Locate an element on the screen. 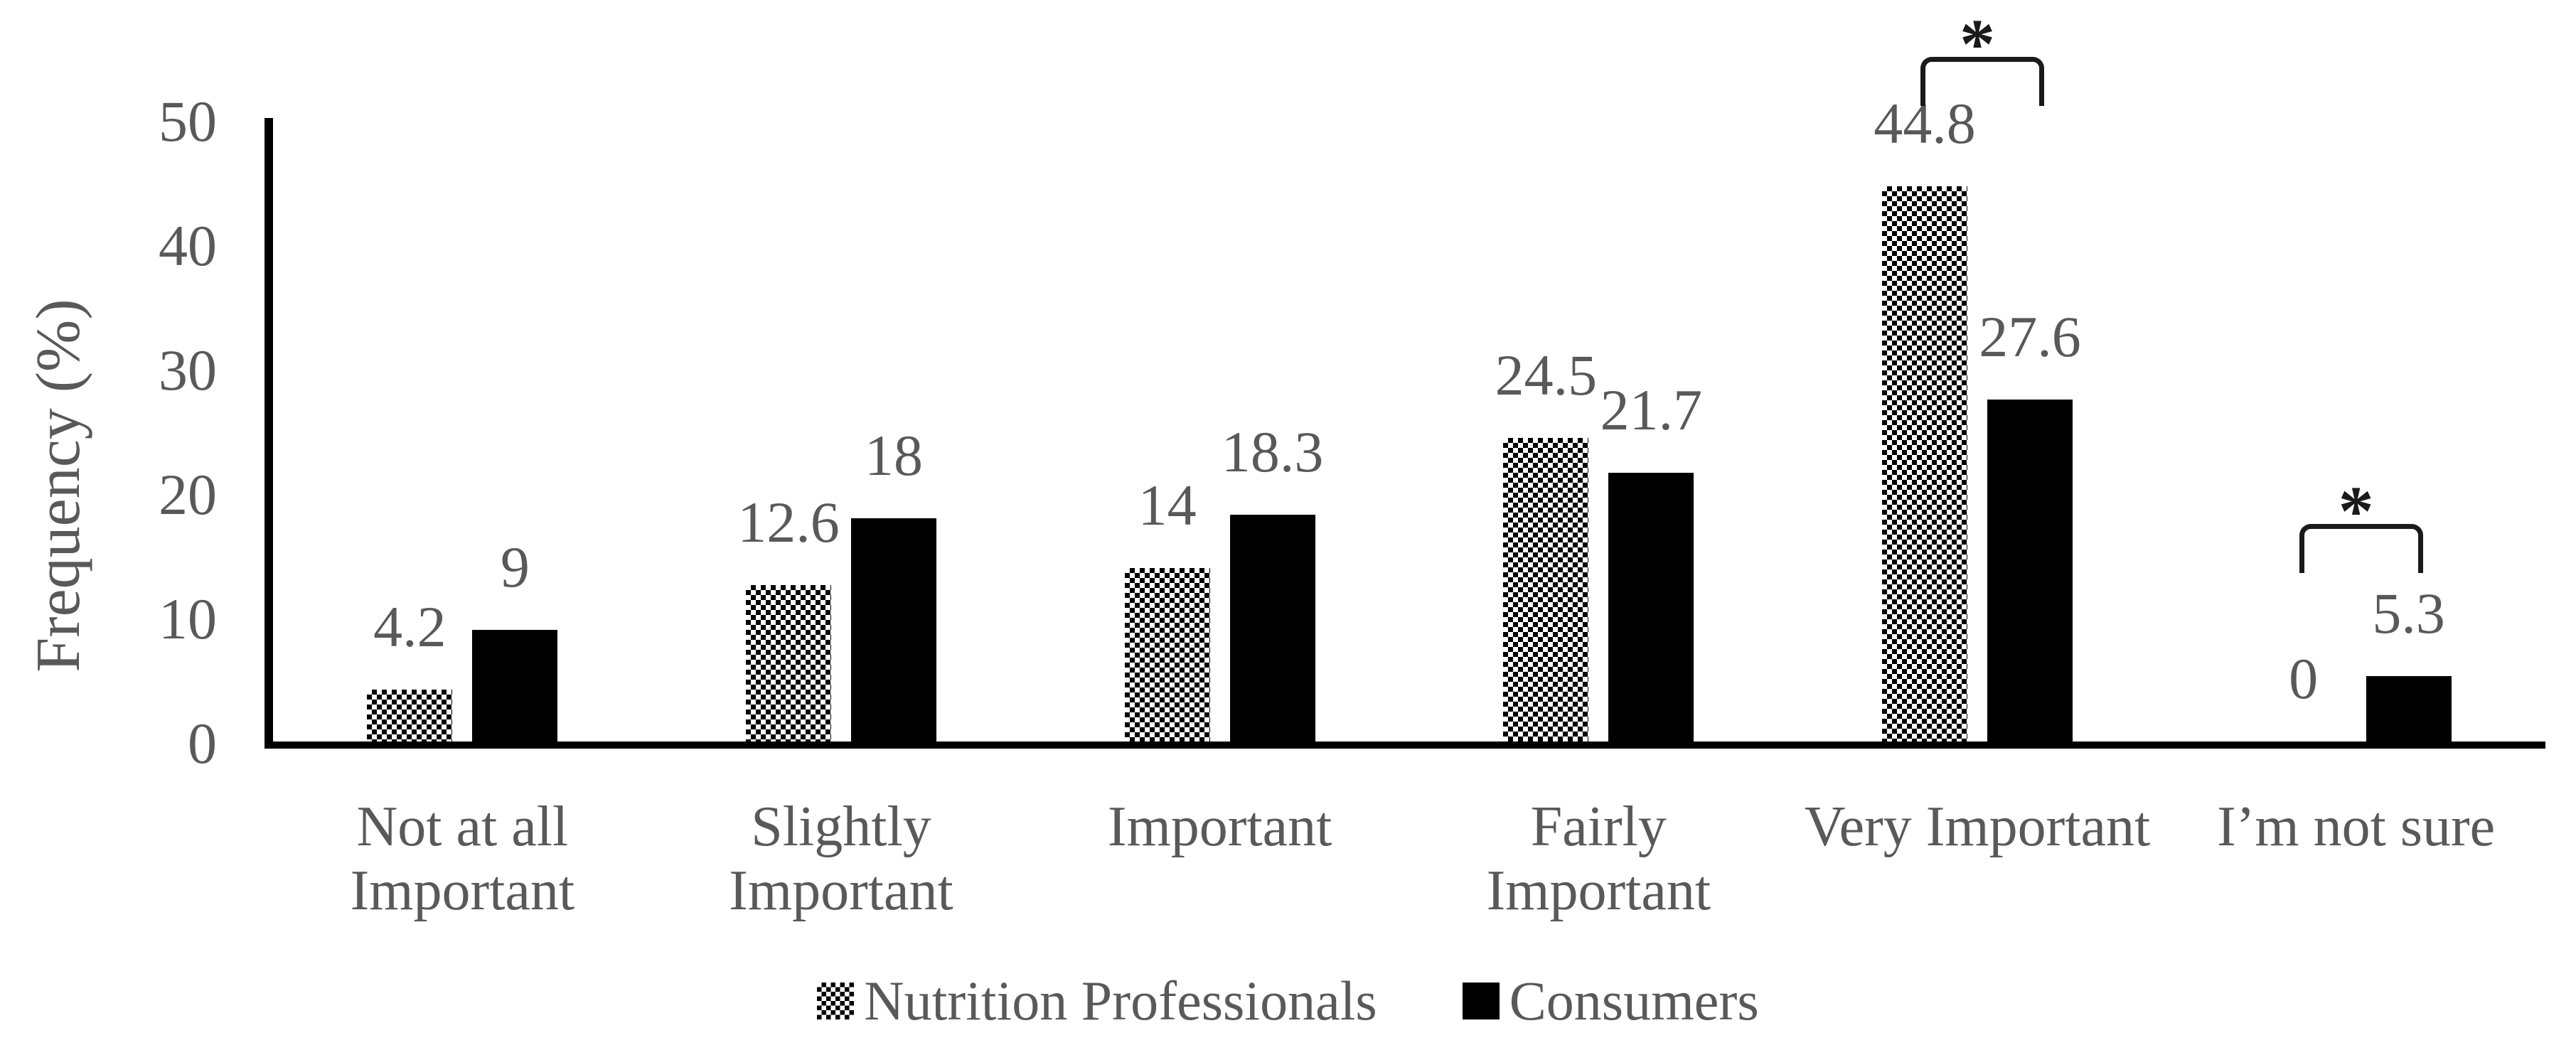 This screenshot has width=2576, height=1060. category-label-0: Not at all Important is located at coordinates (462, 859).